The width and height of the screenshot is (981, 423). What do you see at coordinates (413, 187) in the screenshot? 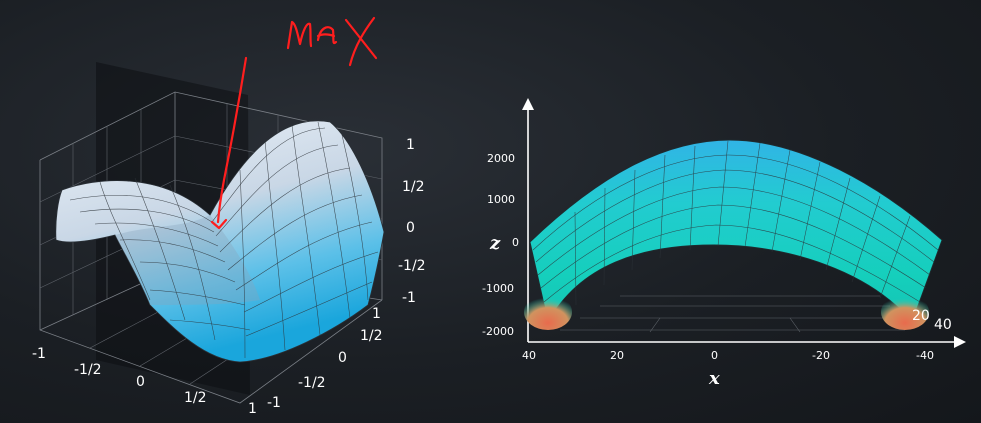
I see `z-tick: 1/2` at bounding box center [413, 187].